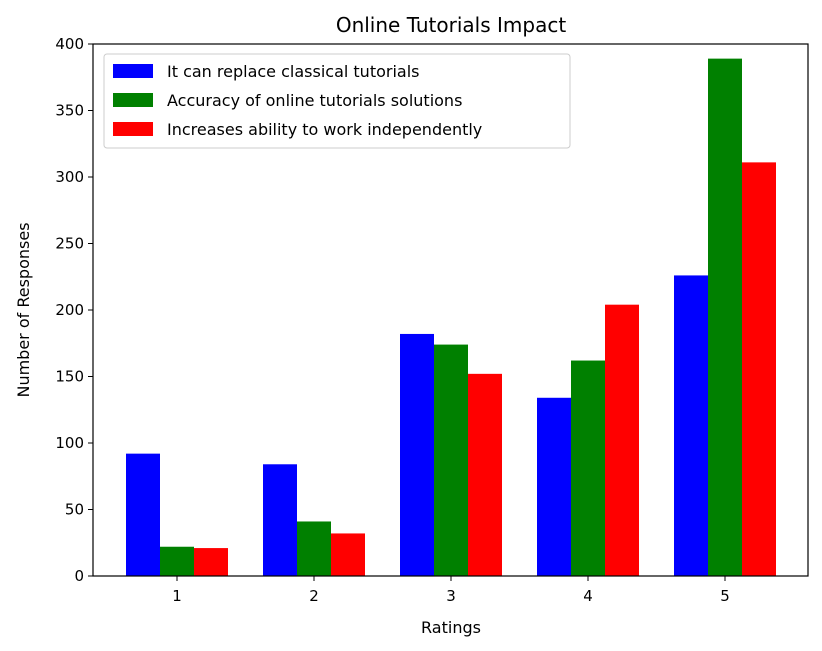  Describe the element at coordinates (69, 377) in the screenshot. I see `y-tick-label: 150` at that location.